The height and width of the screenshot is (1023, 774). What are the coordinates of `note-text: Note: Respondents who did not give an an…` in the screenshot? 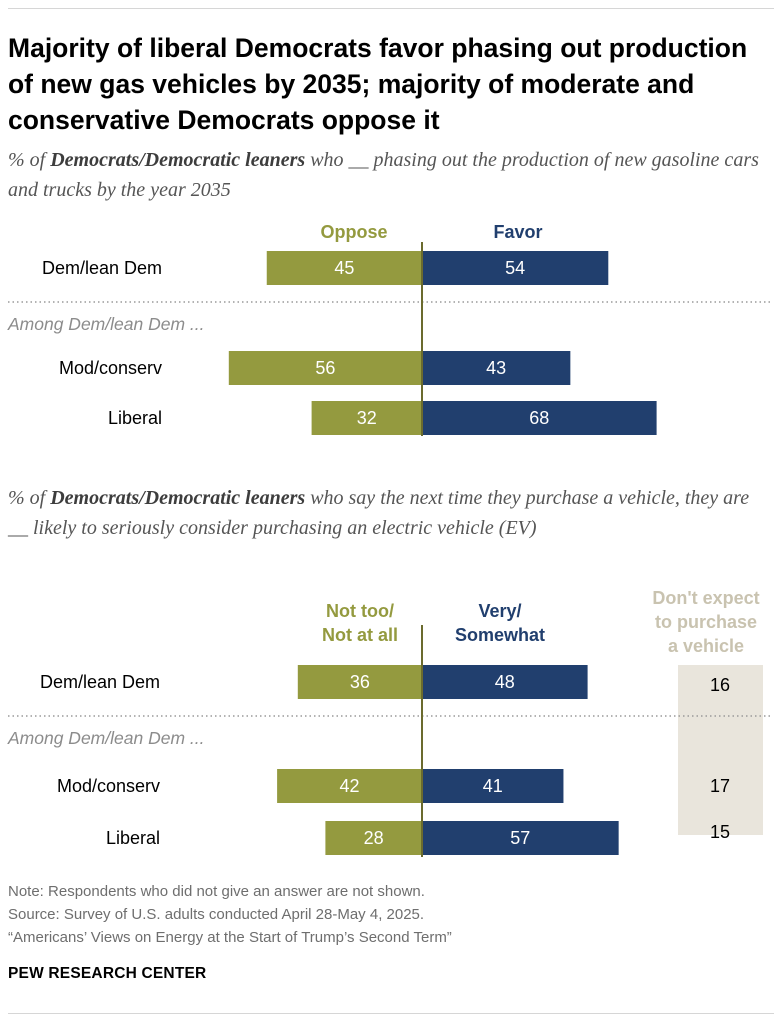 It's located at (216, 891).